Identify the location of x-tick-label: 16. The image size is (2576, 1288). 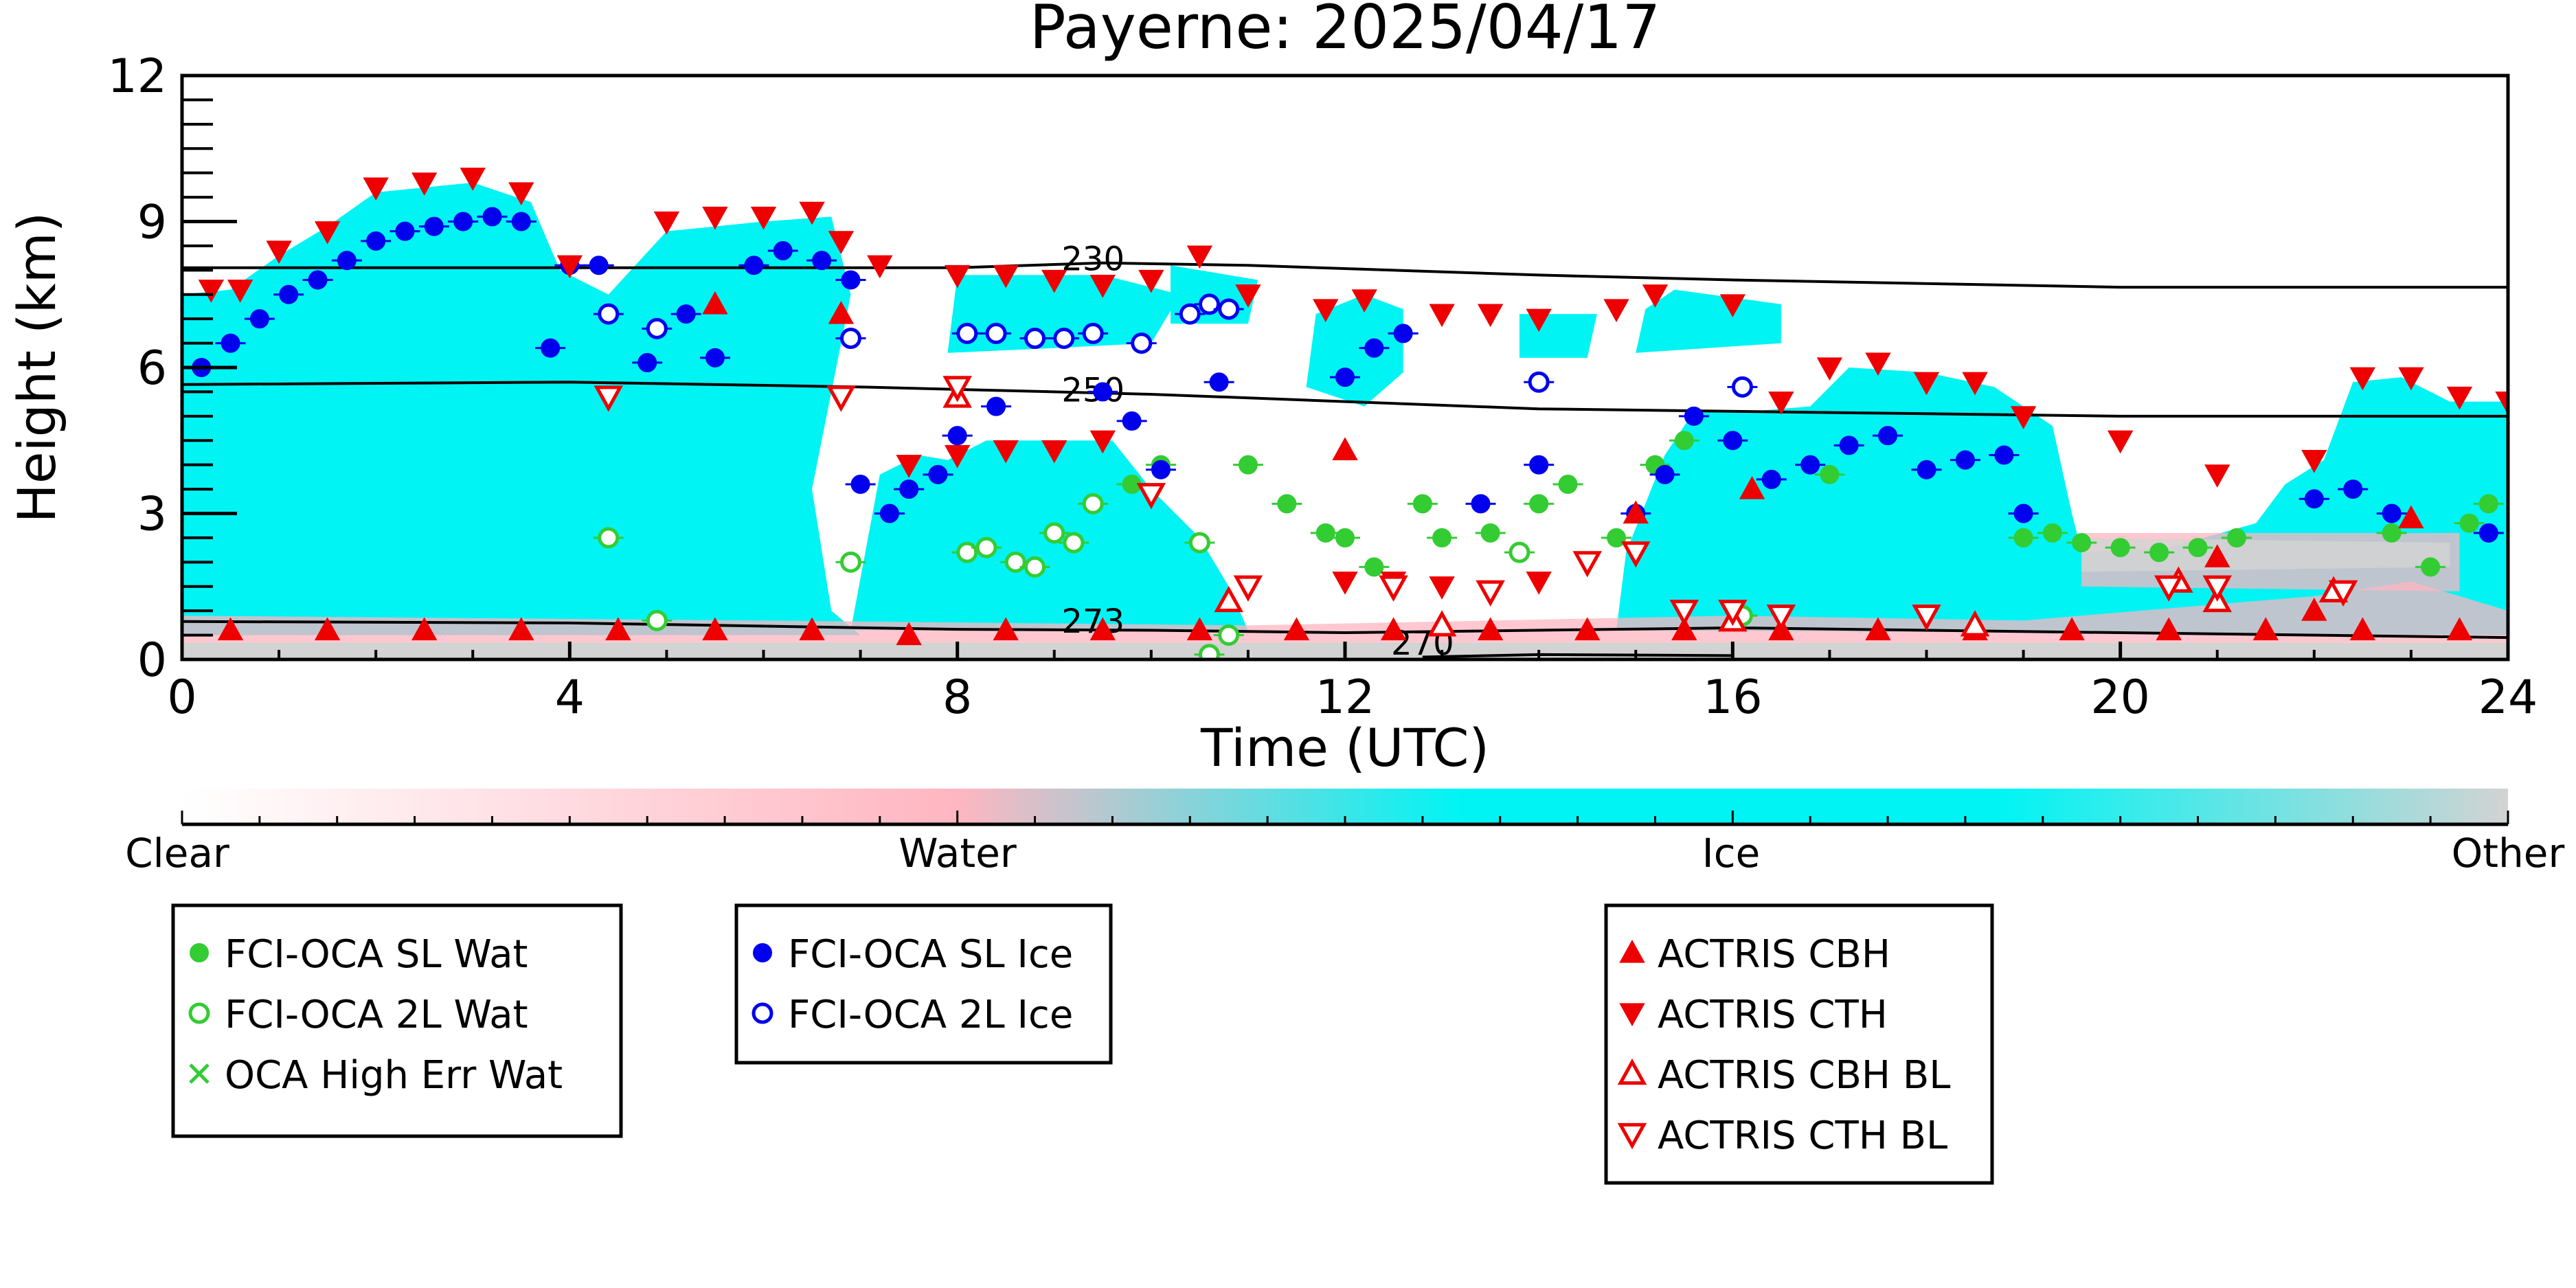
(1733, 697).